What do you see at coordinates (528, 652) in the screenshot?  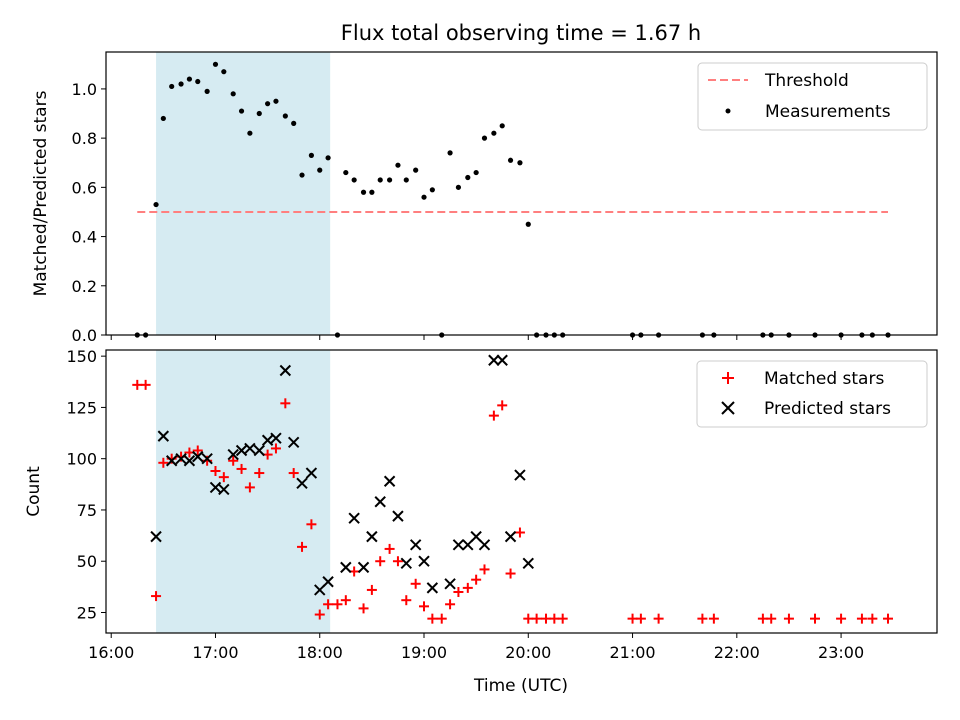 I see `xtick-label: 20:00` at bounding box center [528, 652].